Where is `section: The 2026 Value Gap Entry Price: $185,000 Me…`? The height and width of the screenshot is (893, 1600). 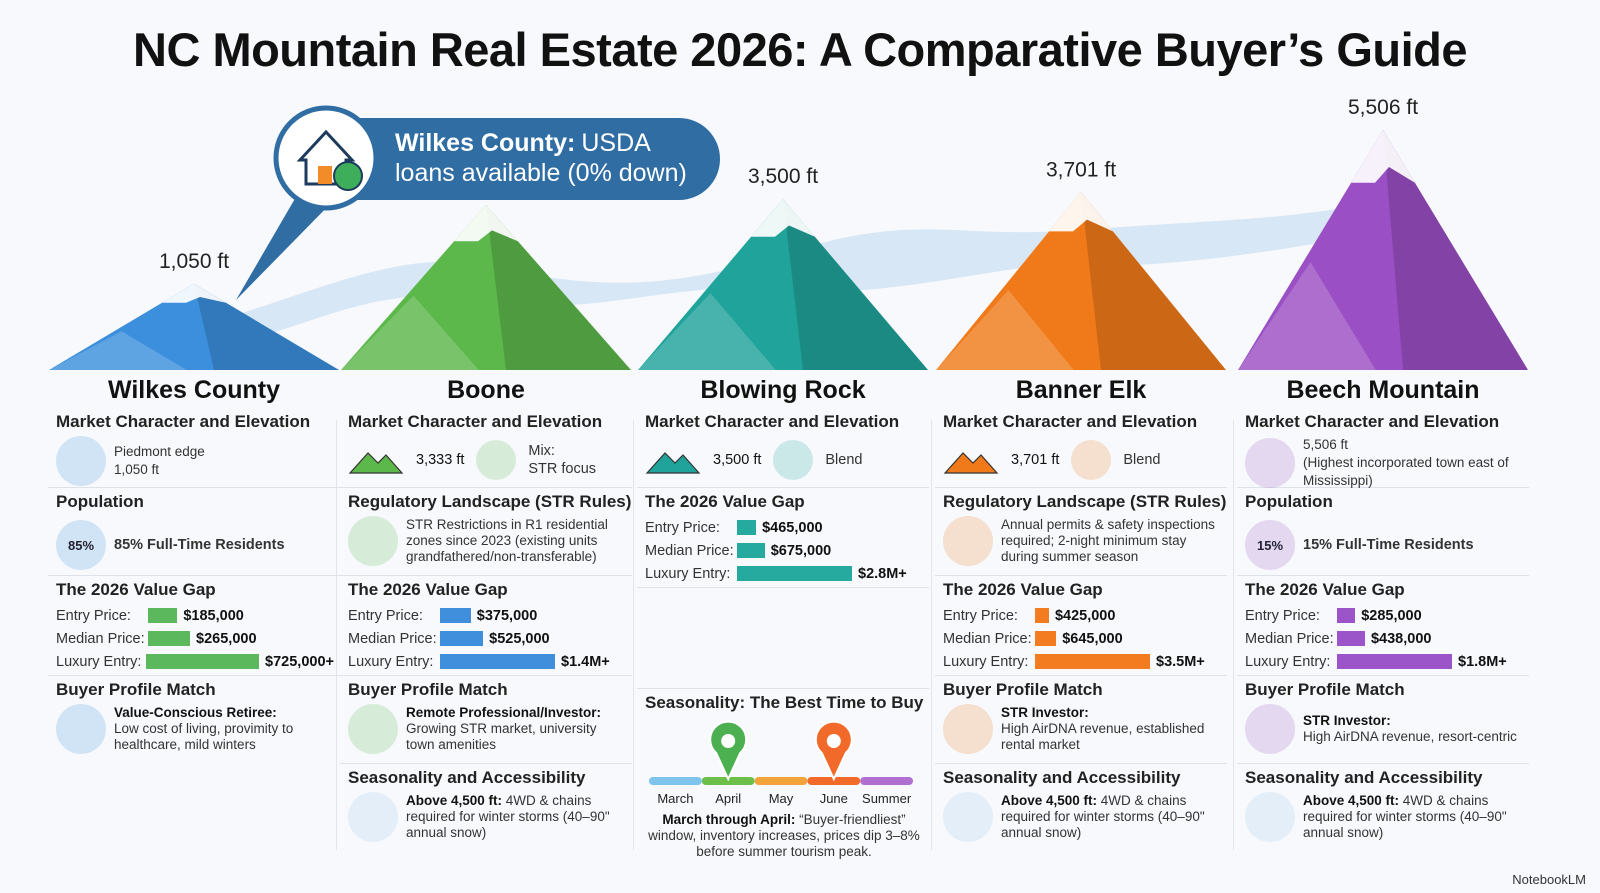
section: The 2026 Value Gap Entry Price: $185,000 Me… is located at coordinates (194, 626).